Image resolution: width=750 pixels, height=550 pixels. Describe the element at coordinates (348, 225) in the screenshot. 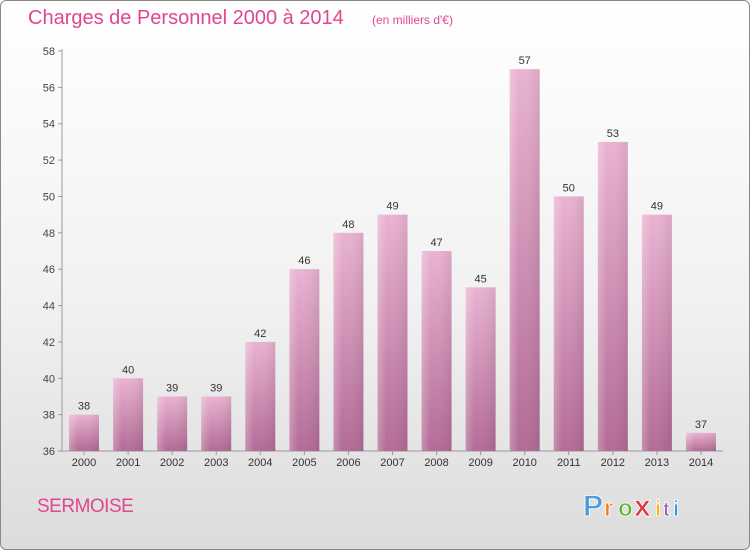

I see `data-label-2006: 48` at that location.